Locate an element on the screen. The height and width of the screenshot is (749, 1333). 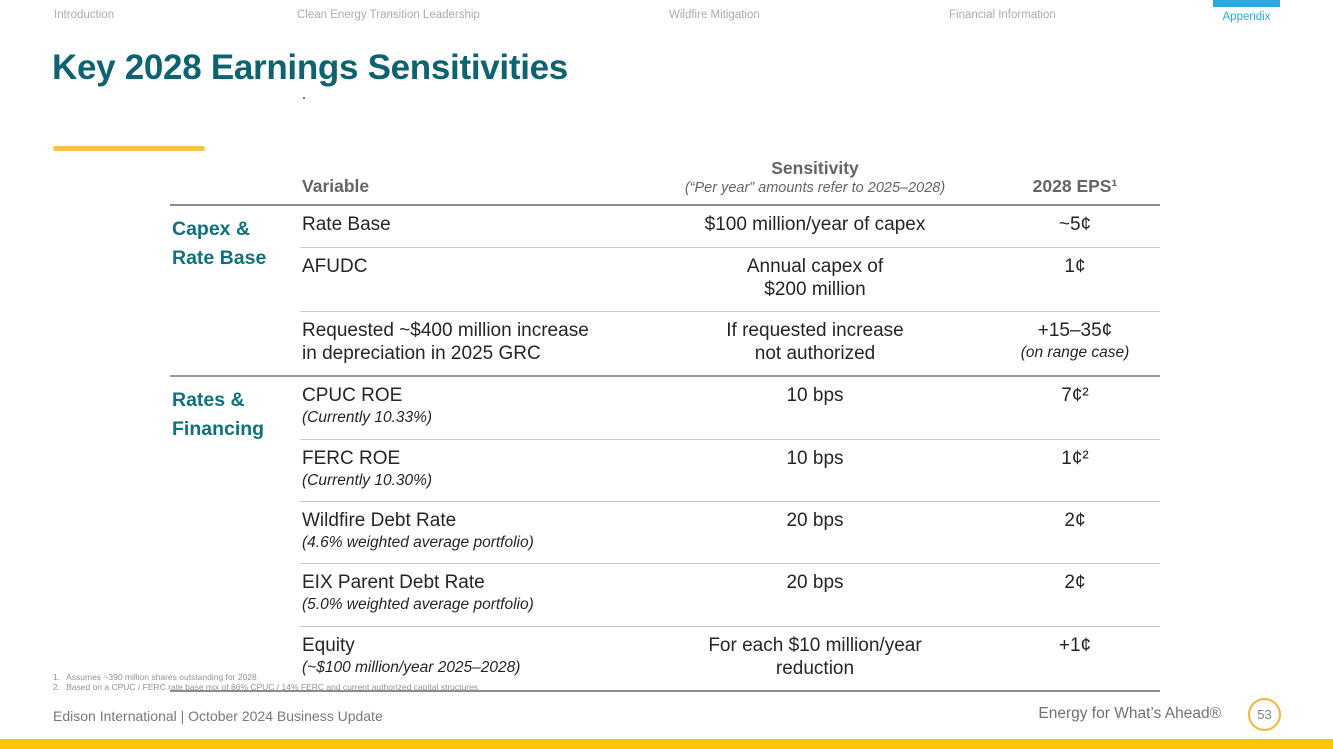
variable-cell: Rate Base is located at coordinates (470, 226).